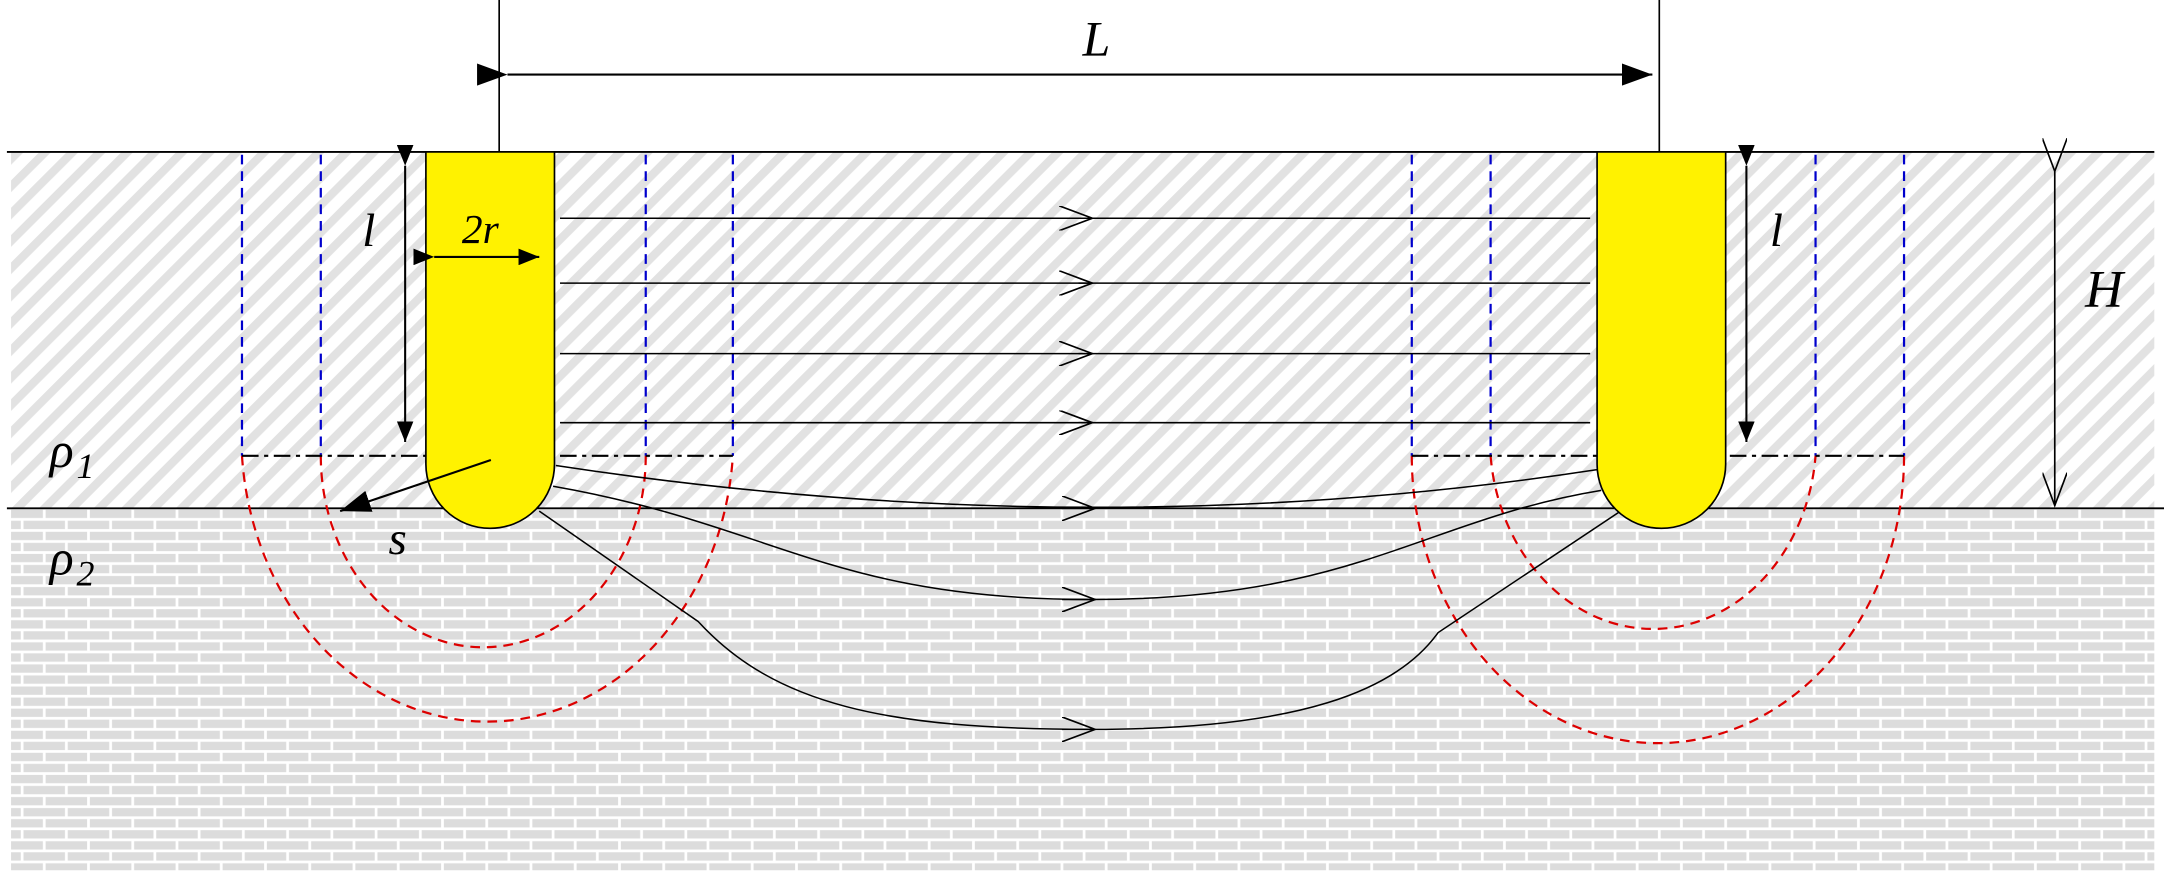  I want to click on rho1-subscript: 1, so click(85, 466).